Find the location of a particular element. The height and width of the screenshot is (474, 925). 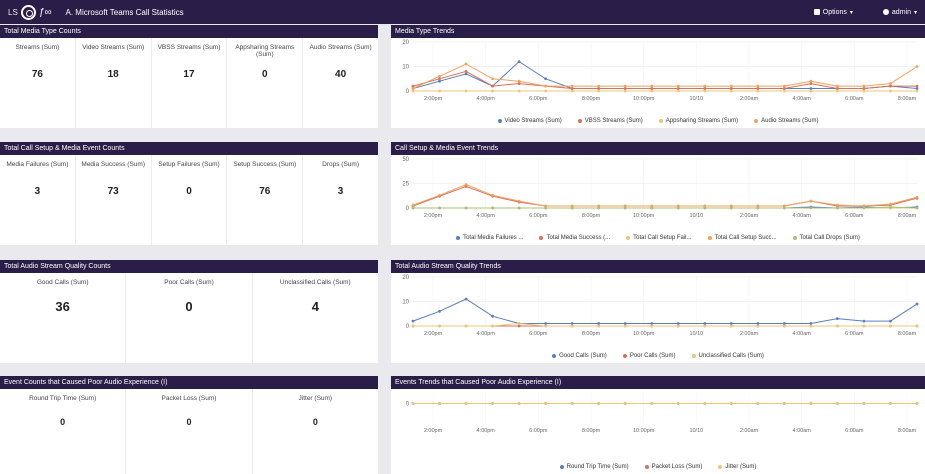

legend-label: Audio Streams (Sum) is located at coordinates (790, 121).